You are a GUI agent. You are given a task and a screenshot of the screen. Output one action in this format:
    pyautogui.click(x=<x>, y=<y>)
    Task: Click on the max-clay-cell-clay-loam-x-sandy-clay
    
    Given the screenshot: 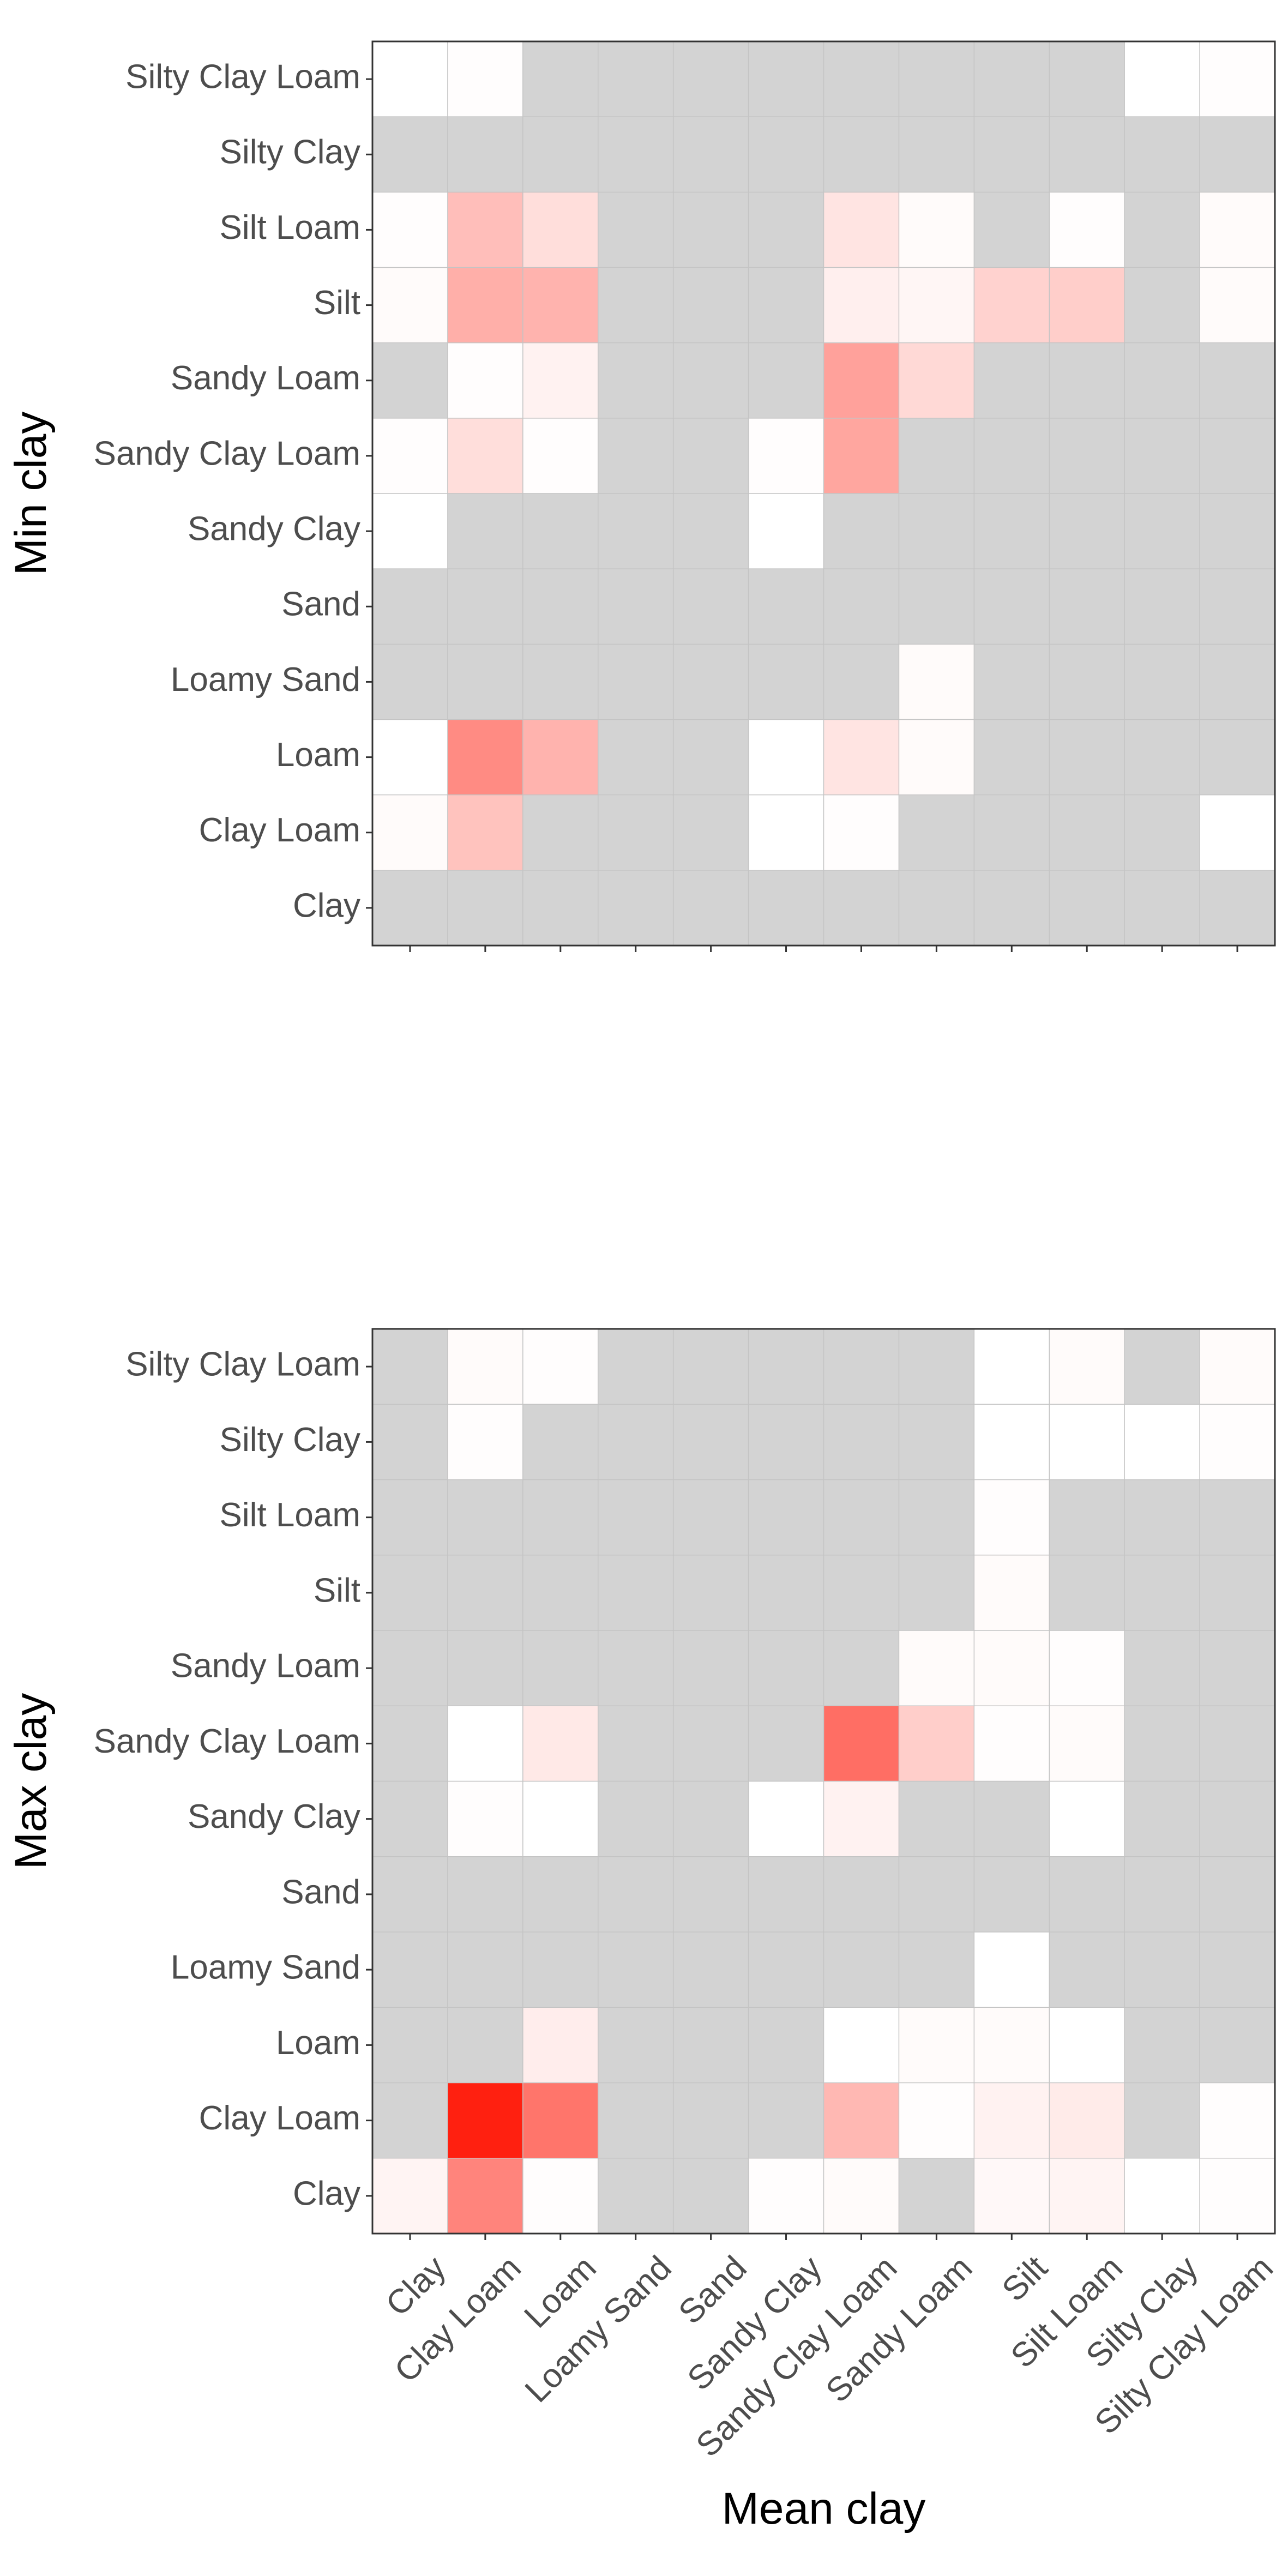 What is the action you would take?
    pyautogui.click(x=786, y=2121)
    